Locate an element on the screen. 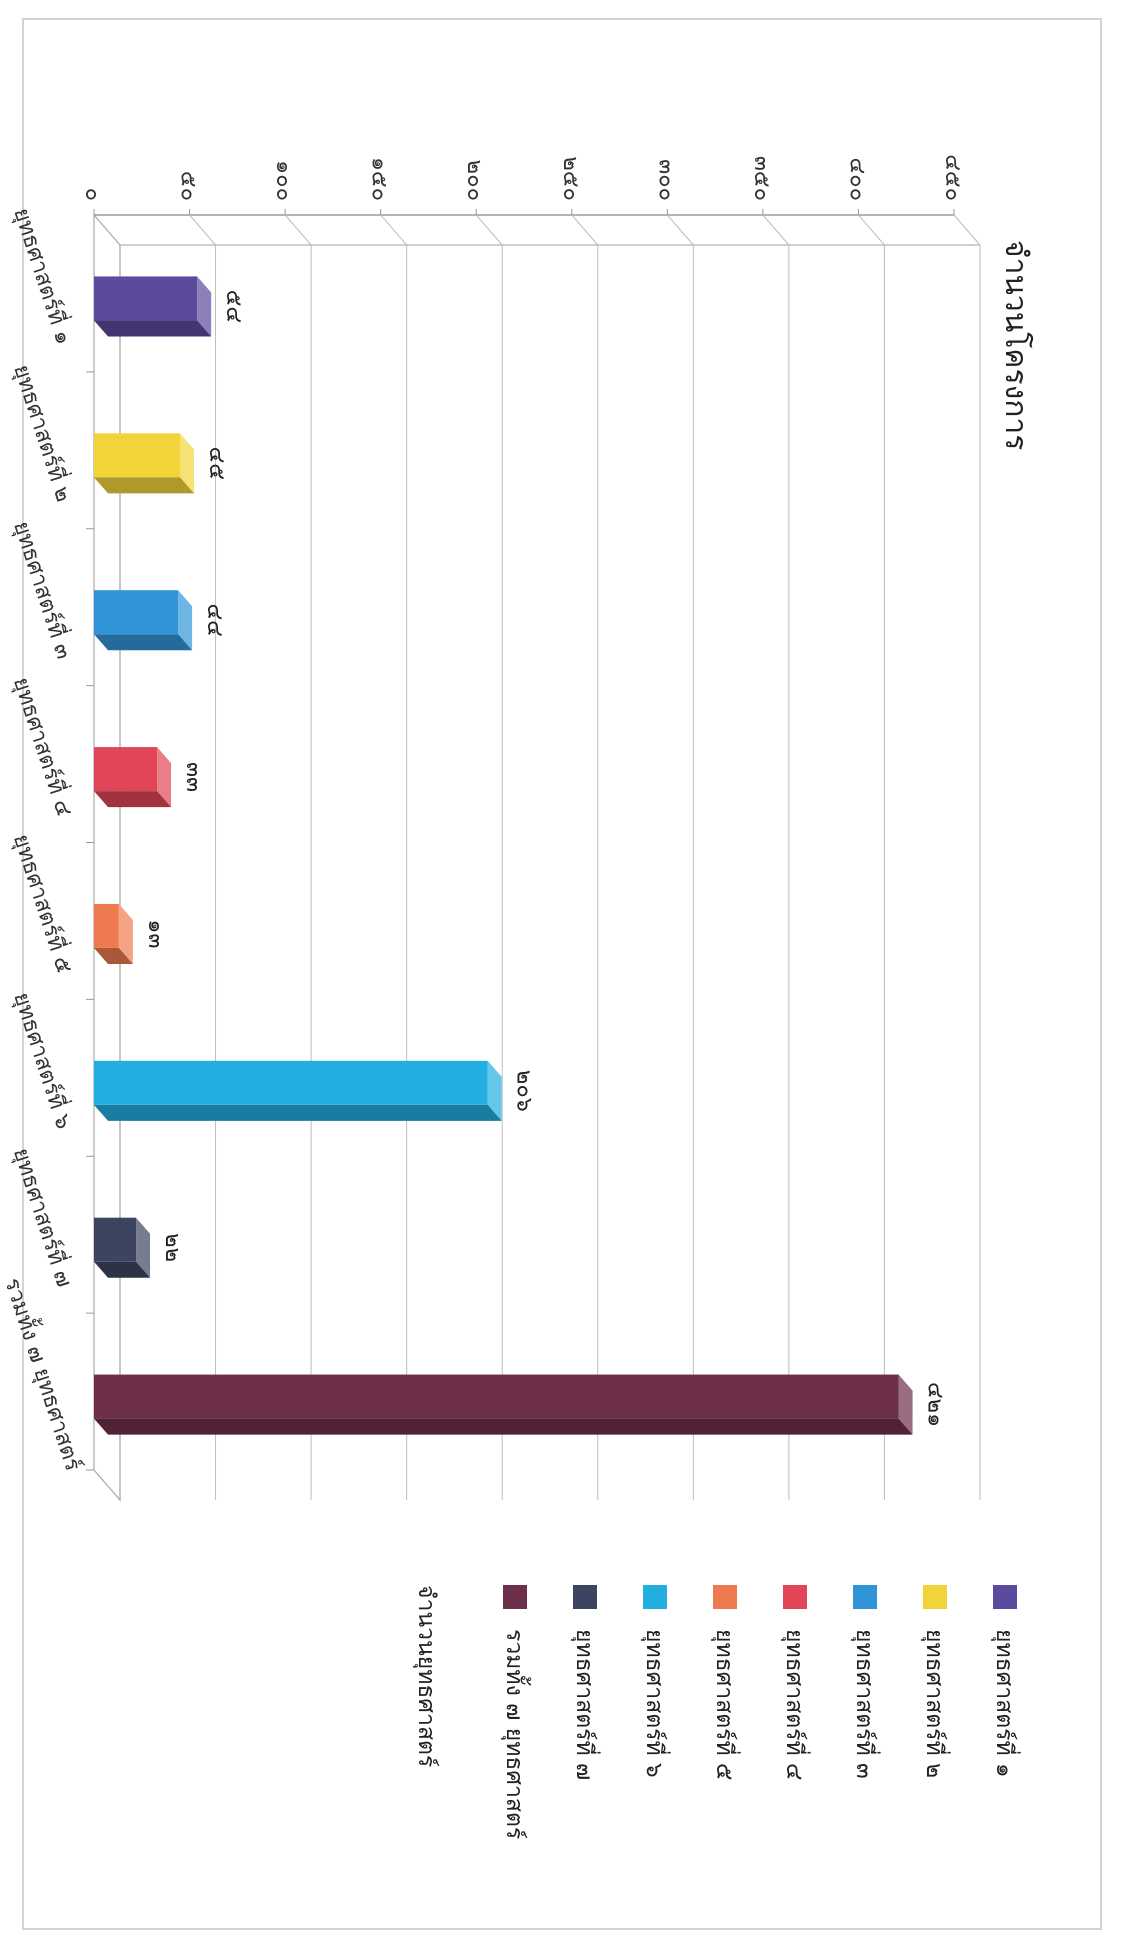  legend-label: ยุทธศาสตร์ที่ ๑ is located at coordinates (1006, 1703).